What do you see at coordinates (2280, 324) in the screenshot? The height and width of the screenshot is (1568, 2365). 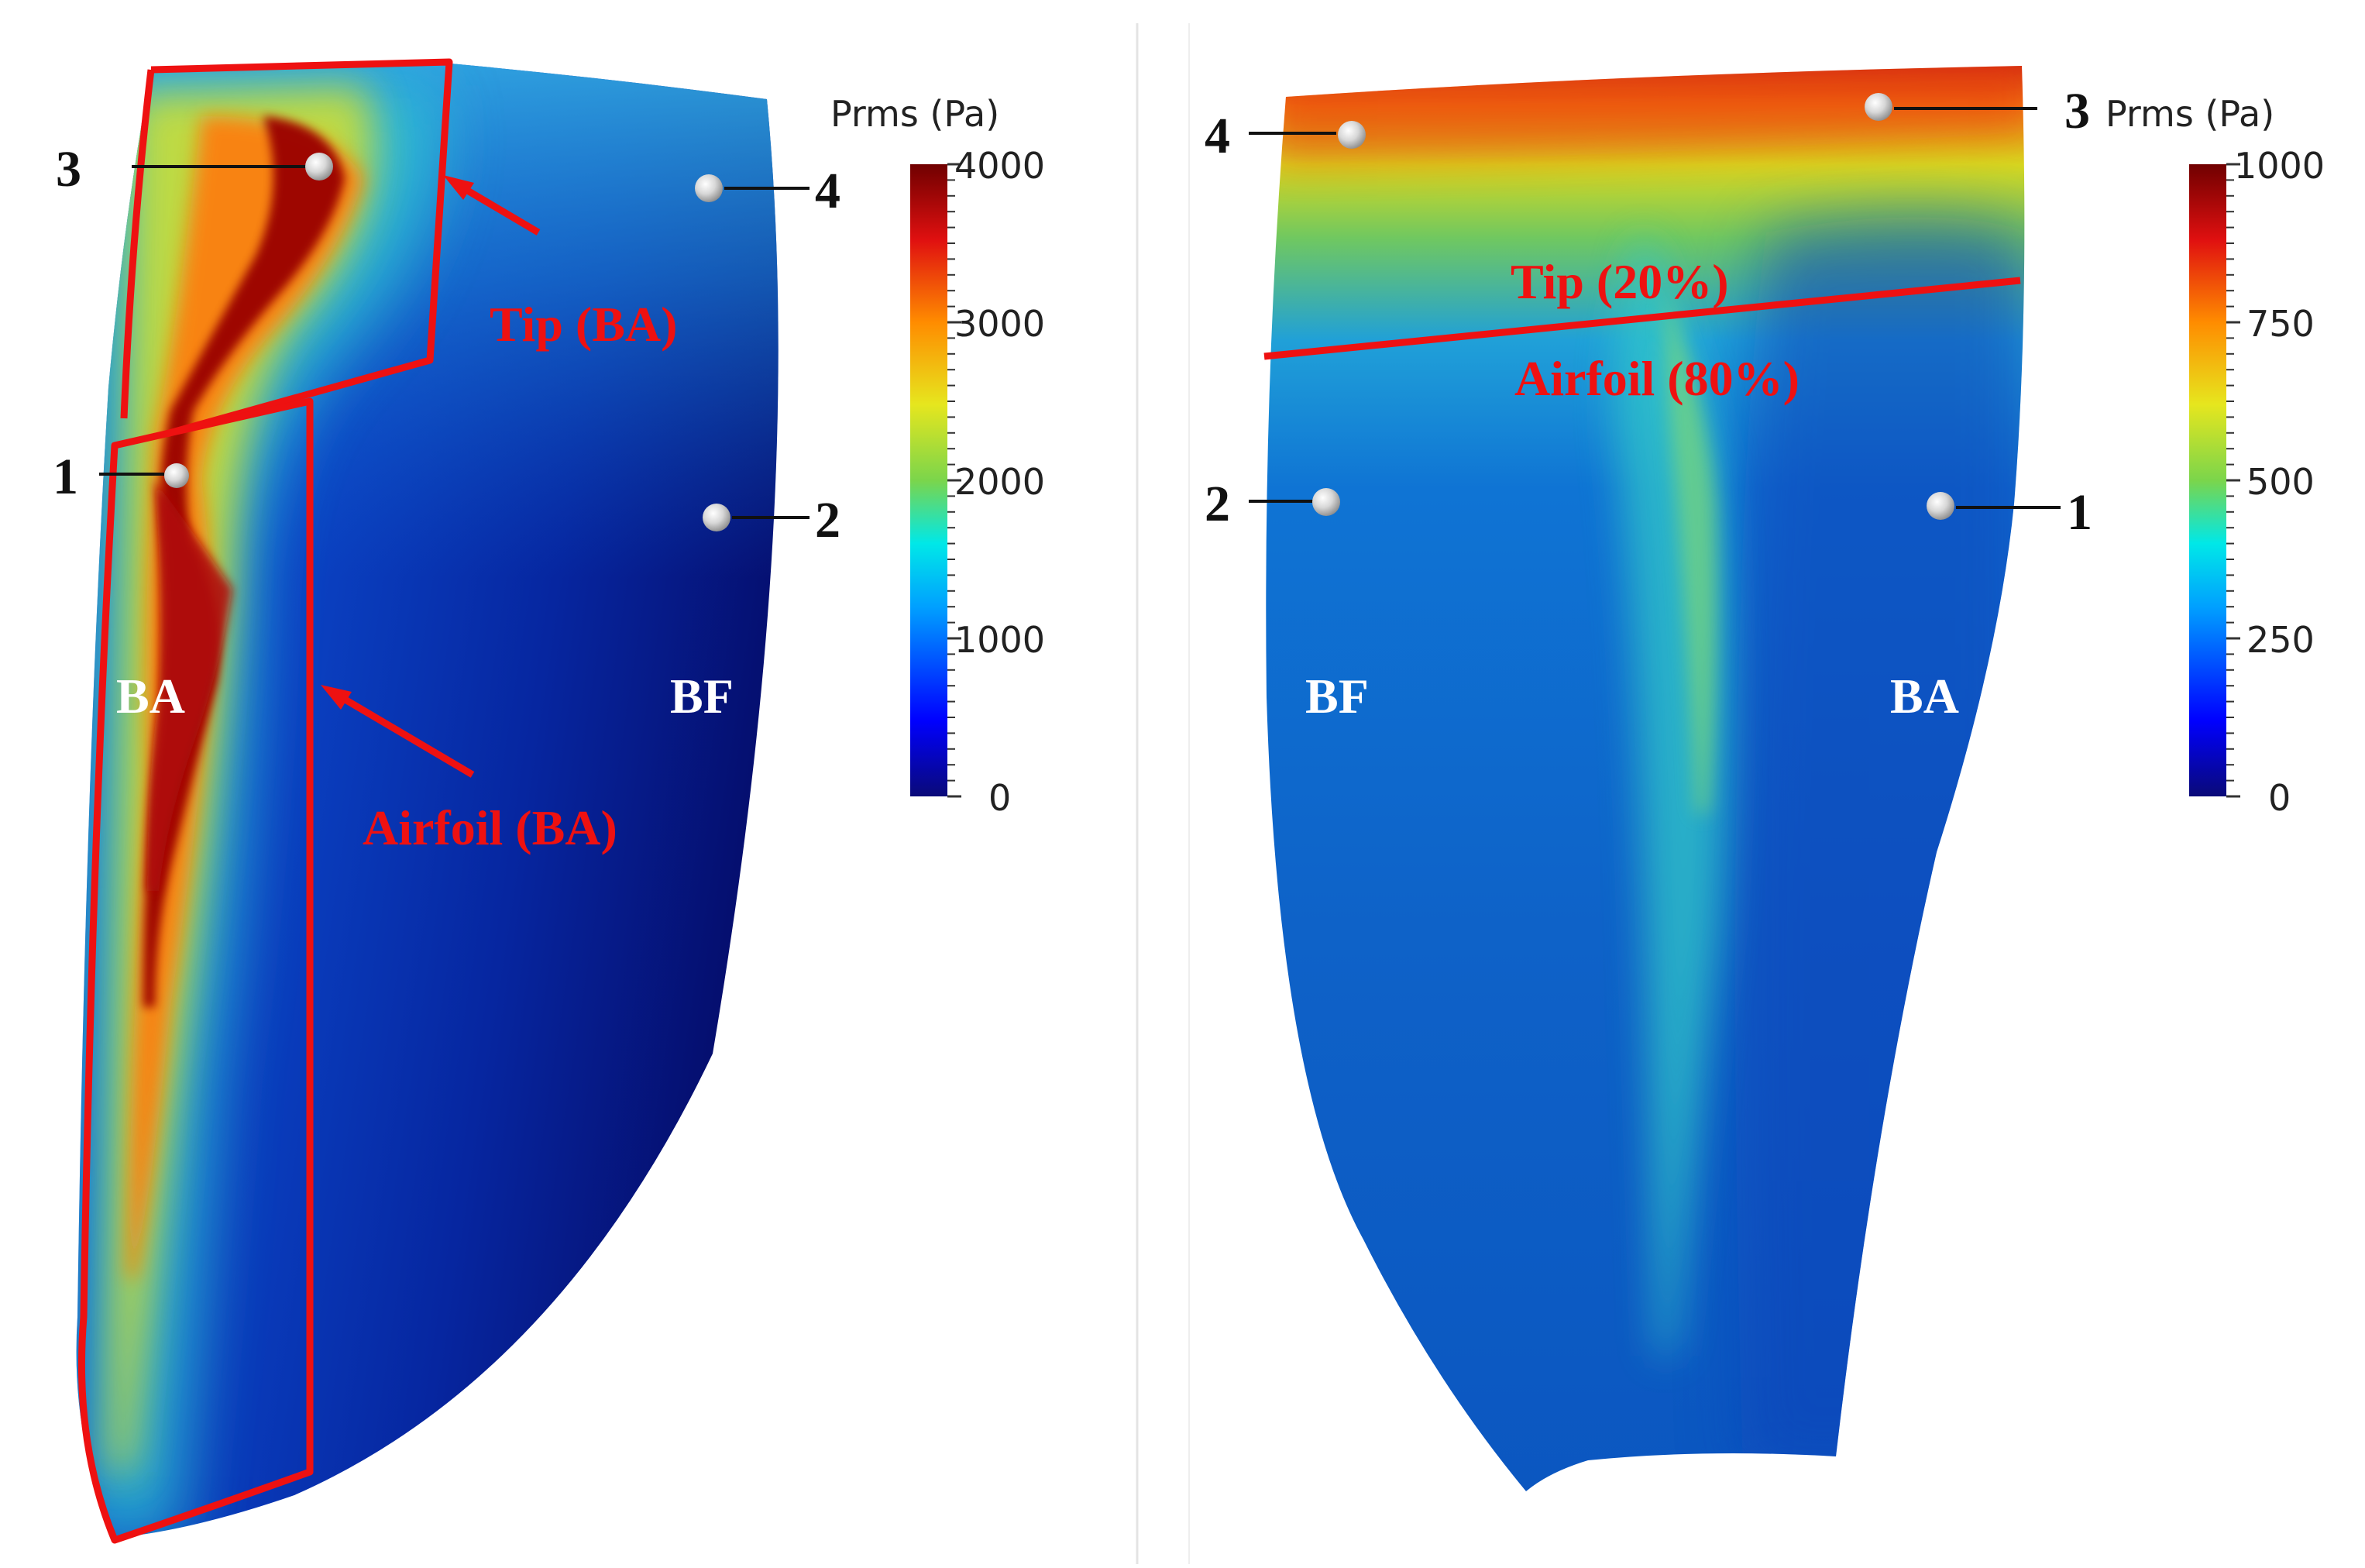 I see `colorbar-tick: 750` at bounding box center [2280, 324].